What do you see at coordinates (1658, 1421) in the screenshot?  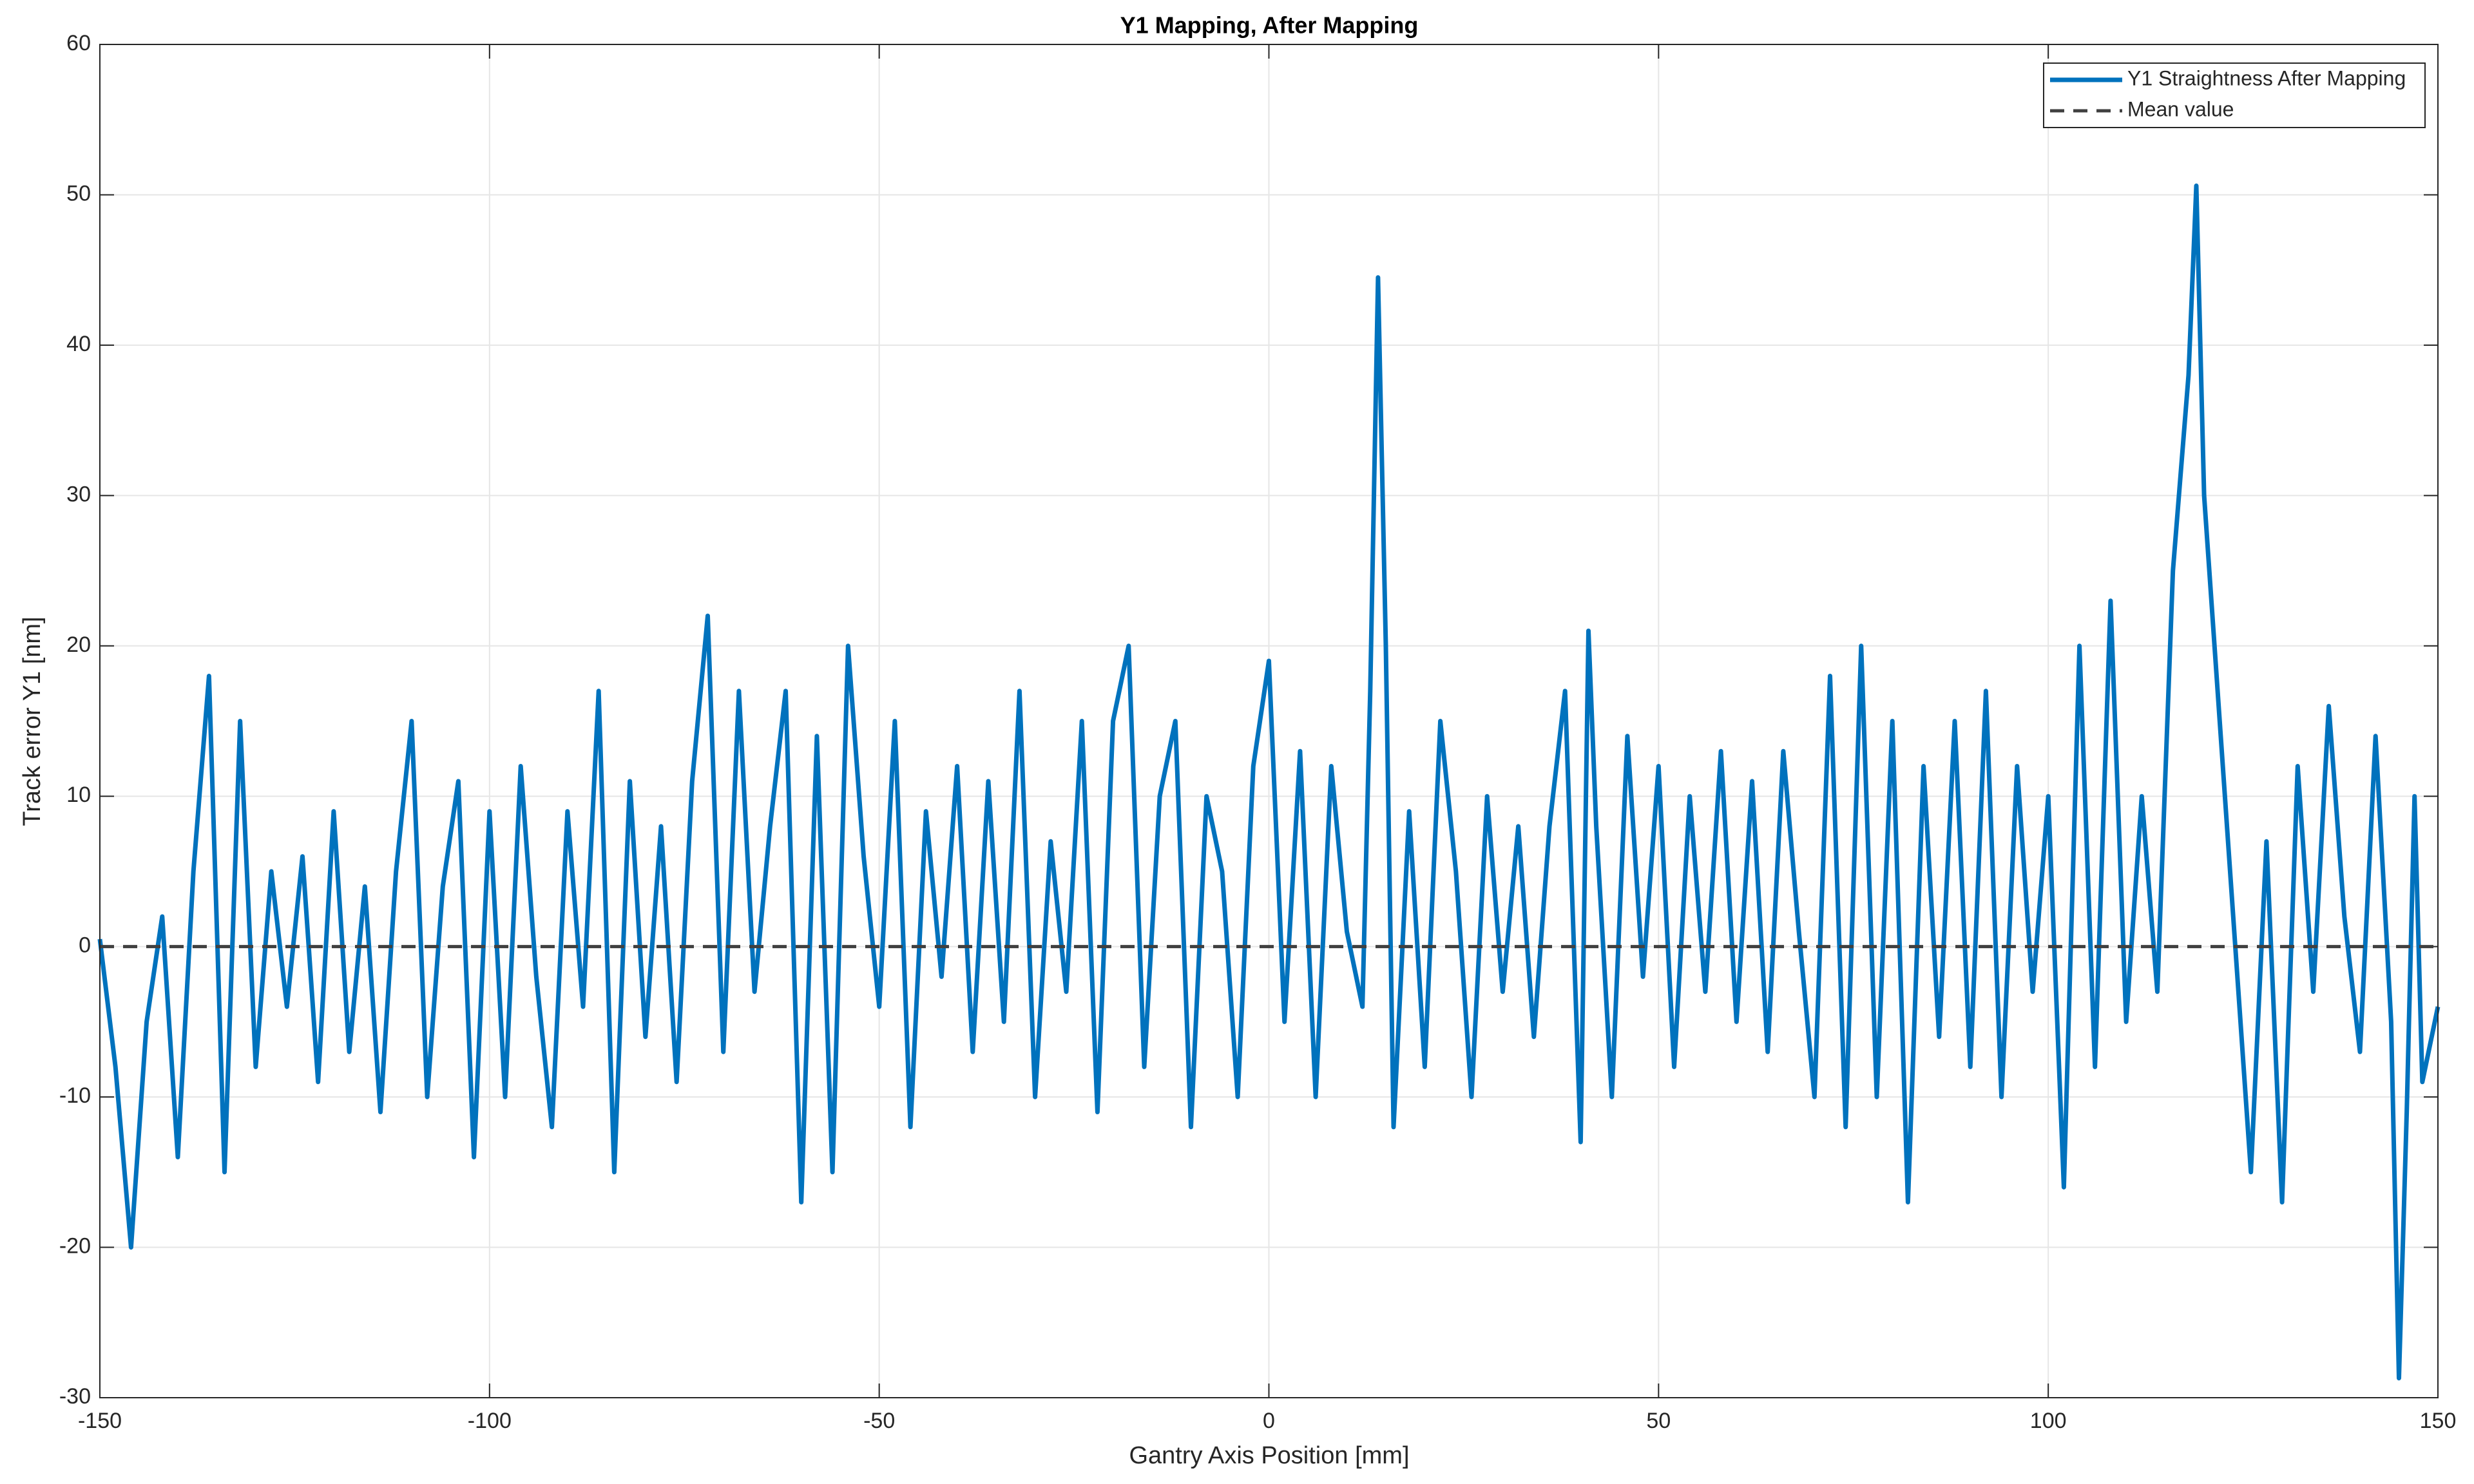 I see `x-tick-label: 50` at bounding box center [1658, 1421].